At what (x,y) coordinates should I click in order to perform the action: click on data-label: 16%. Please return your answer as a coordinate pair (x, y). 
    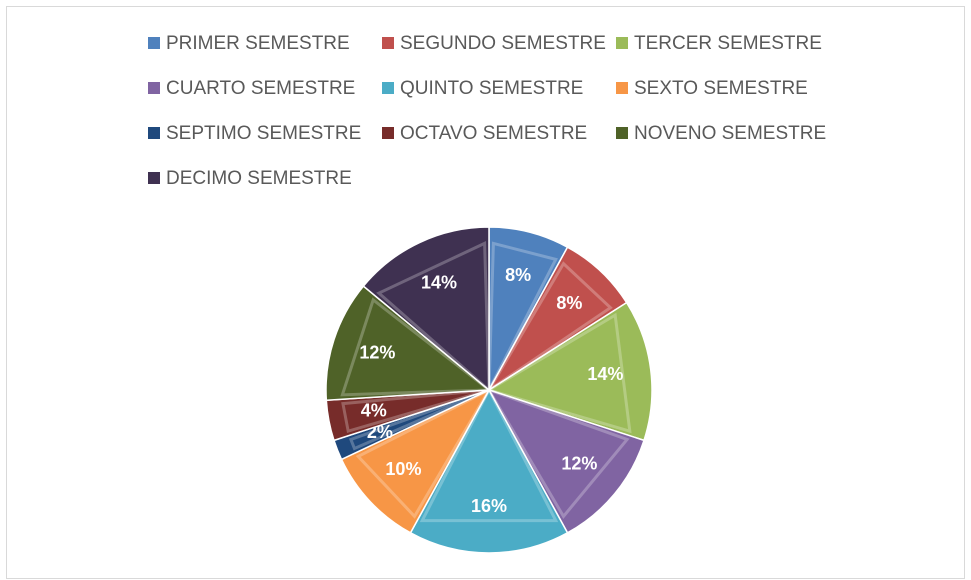
    Looking at the image, I should click on (489, 506).